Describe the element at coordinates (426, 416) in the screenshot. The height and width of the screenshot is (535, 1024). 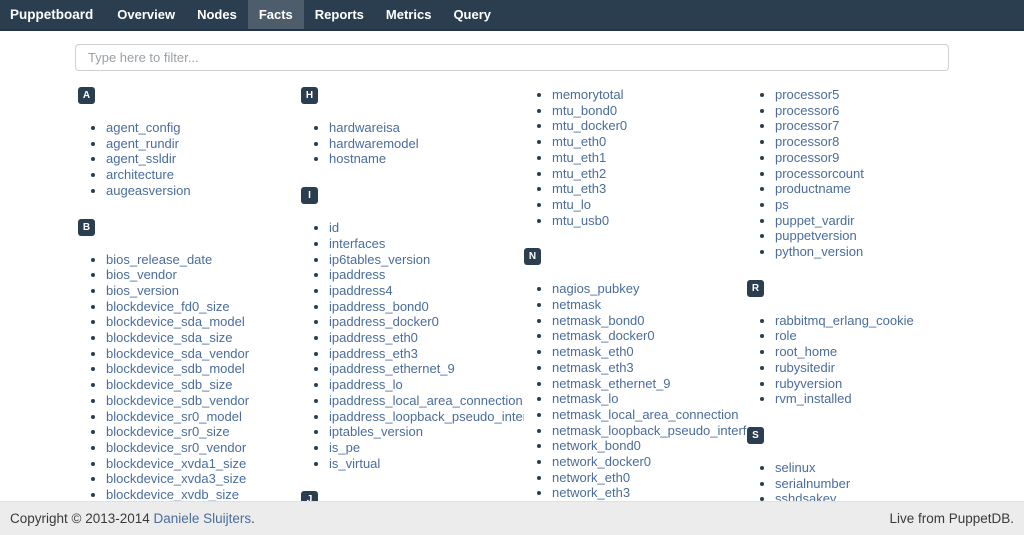
I see `fact-link: ipaddress_loopback_pseudo_interf` at that location.